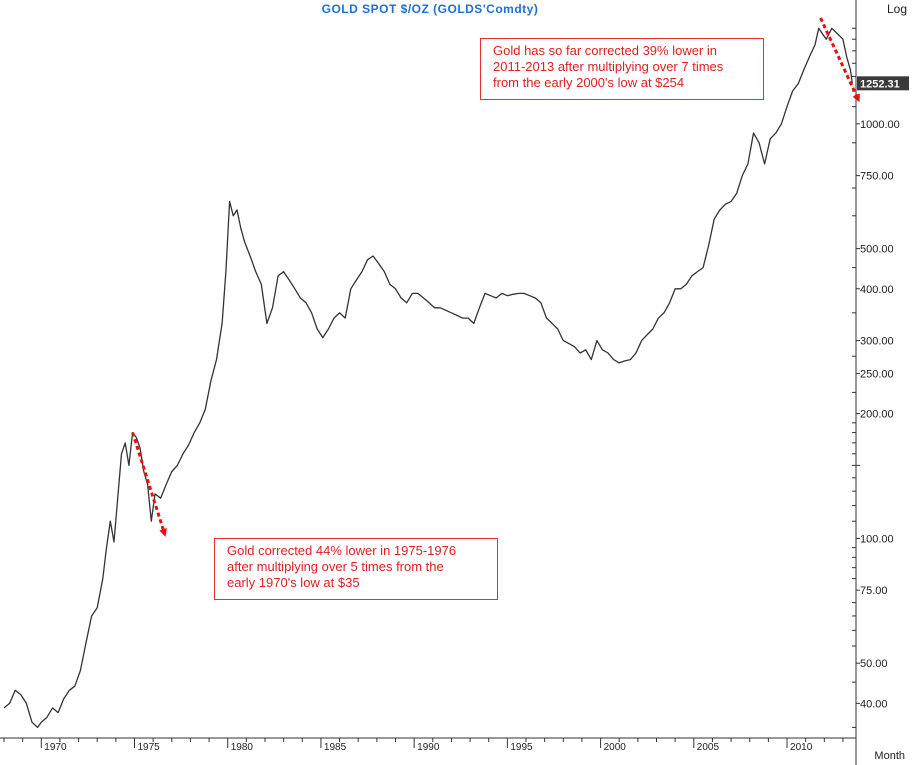  Describe the element at coordinates (877, 539) in the screenshot. I see `y-tick-label: 100.00` at that location.